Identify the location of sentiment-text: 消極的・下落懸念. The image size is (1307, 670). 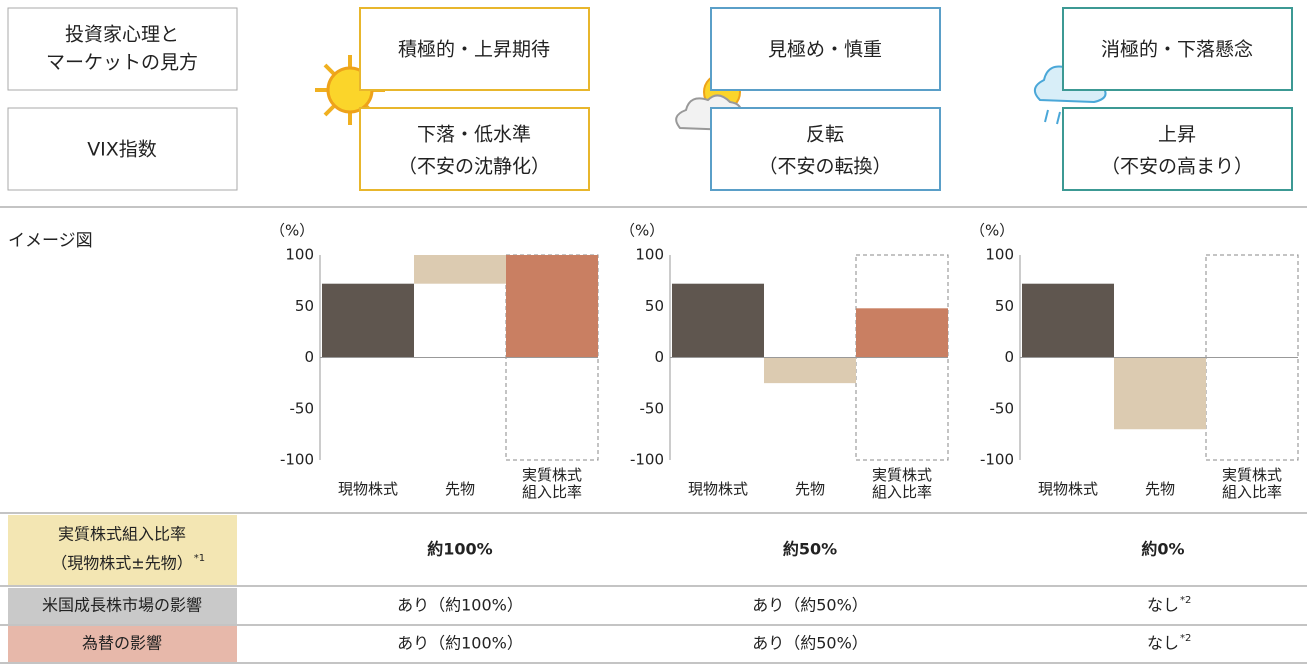
(1177, 49).